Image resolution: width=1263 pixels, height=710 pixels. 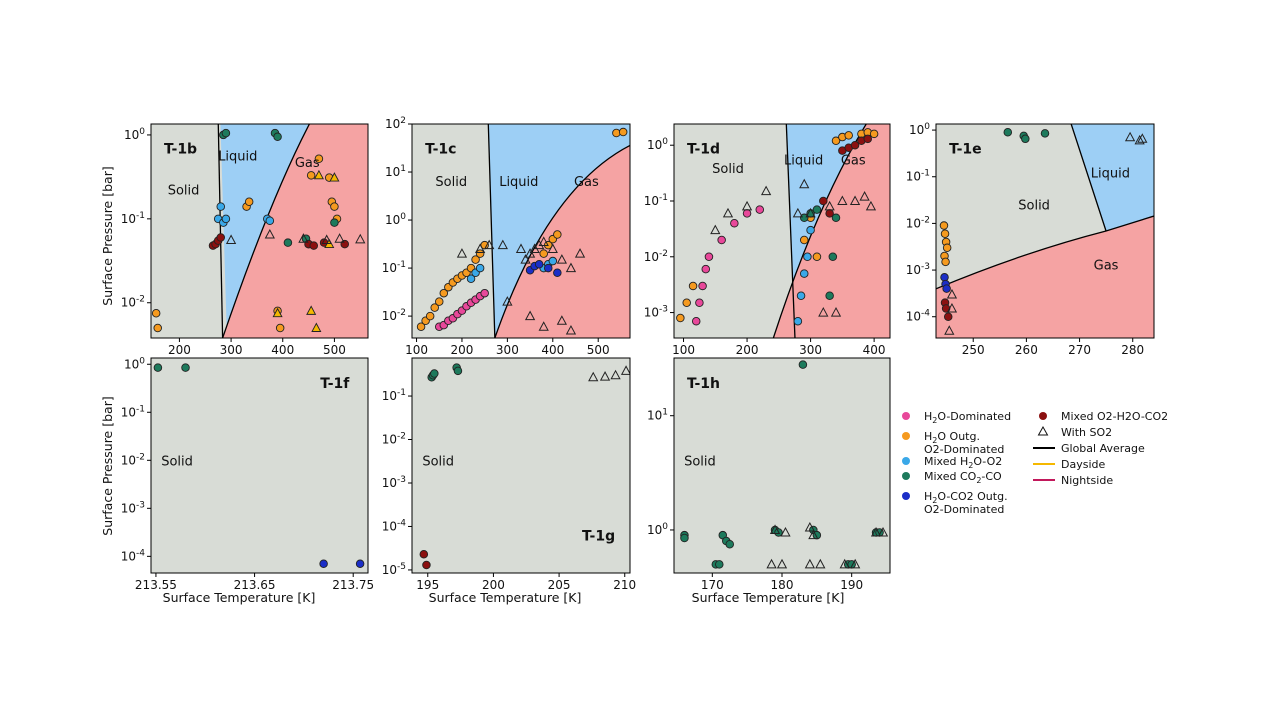 What do you see at coordinates (656, 312) in the screenshot?
I see `y-tick-label: 10⁻³` at bounding box center [656, 312].